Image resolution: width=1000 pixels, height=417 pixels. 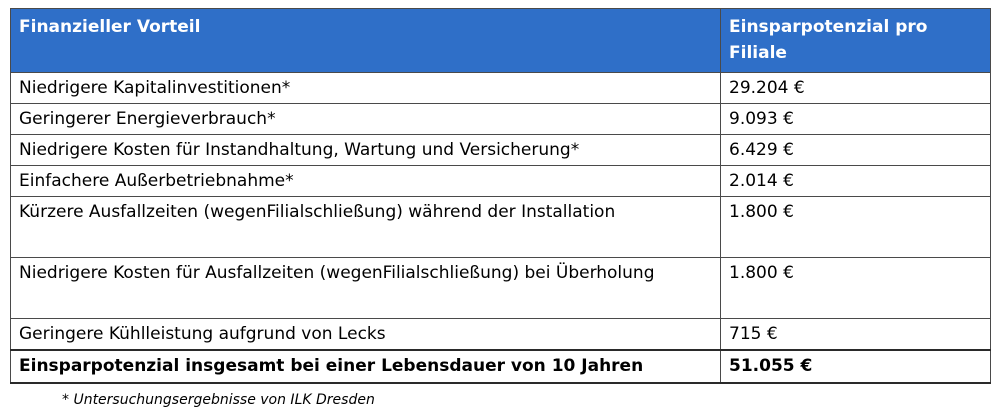 What do you see at coordinates (855, 40) in the screenshot?
I see `header-savings-per-store: Einsparpotenzial pro Filiale` at bounding box center [855, 40].